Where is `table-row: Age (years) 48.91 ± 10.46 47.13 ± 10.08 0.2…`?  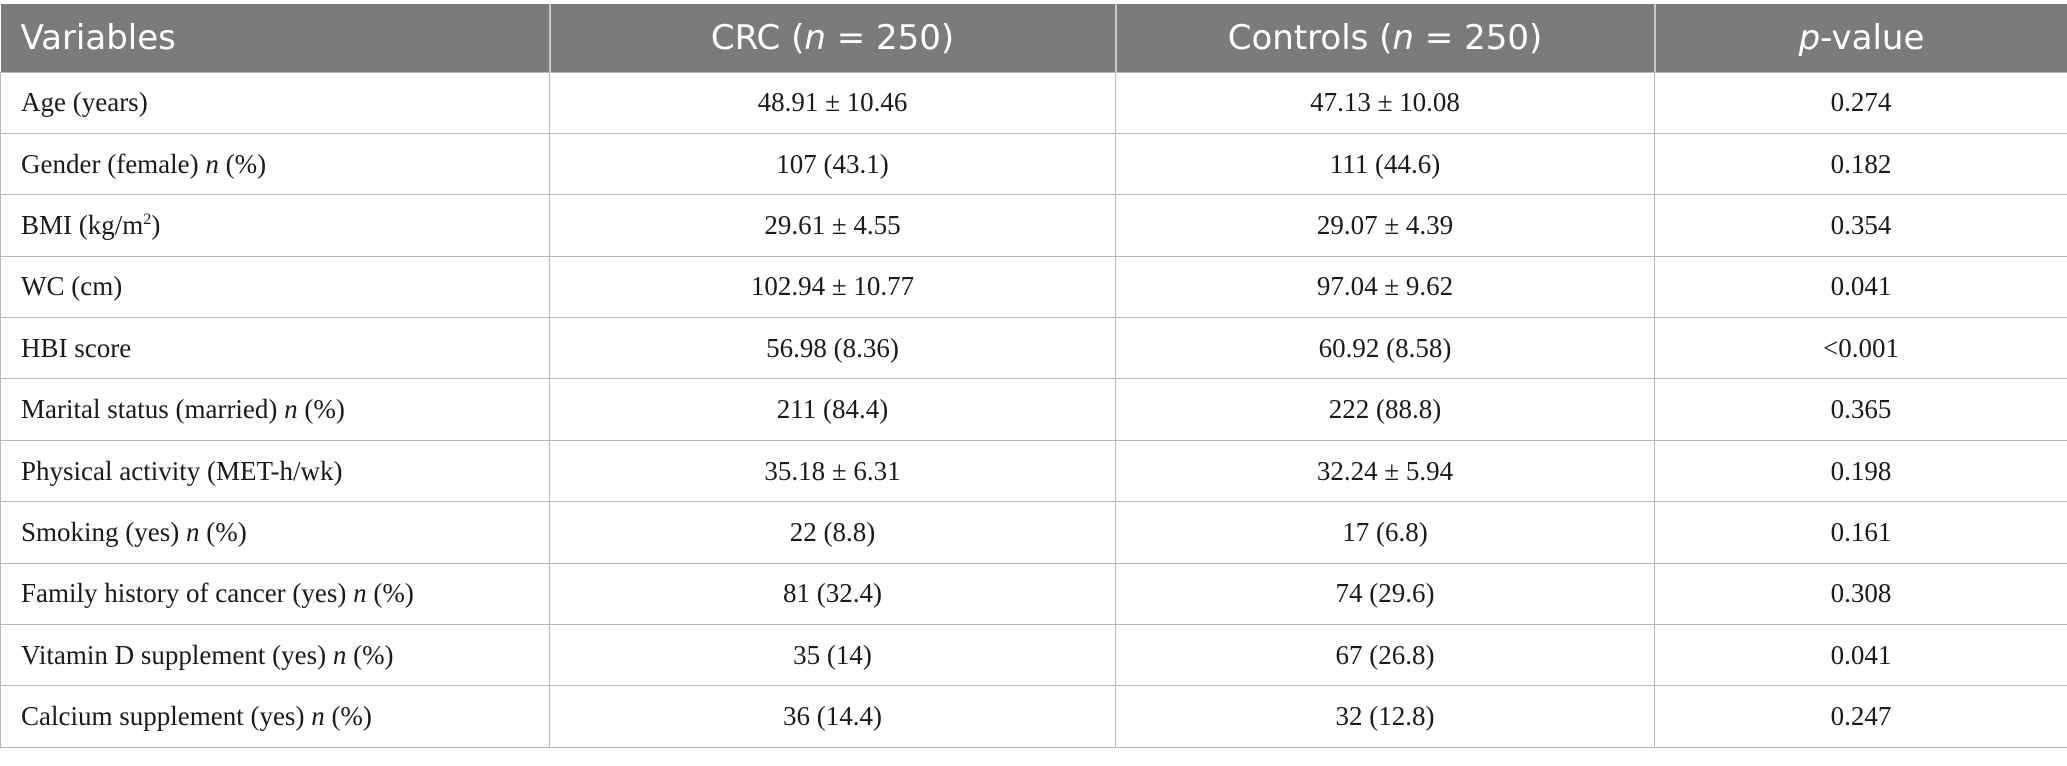
table-row: Age (years) 48.91 ± 10.46 47.13 ± 10.08 0.2… is located at coordinates (1033, 102).